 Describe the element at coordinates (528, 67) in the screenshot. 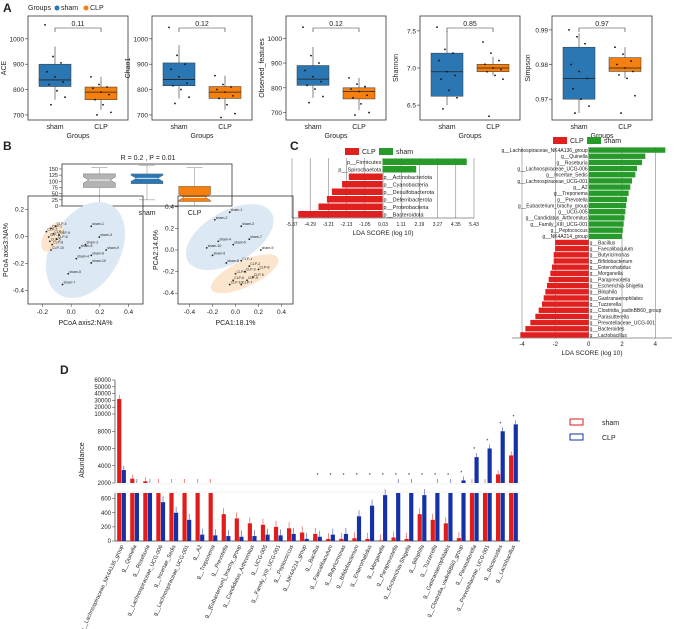

I see `y-axis-label: Simpson` at that location.